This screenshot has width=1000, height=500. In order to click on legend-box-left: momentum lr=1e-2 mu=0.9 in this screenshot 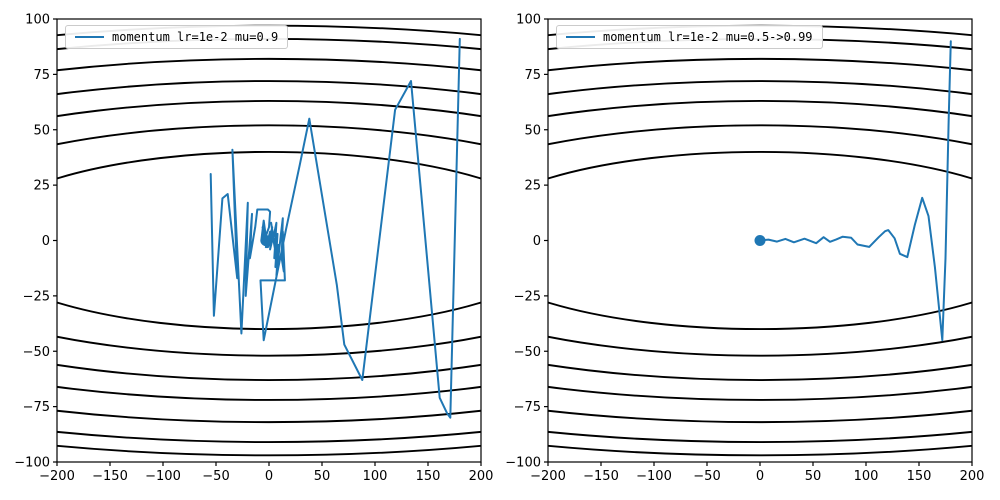, I will do `click(177, 37)`.